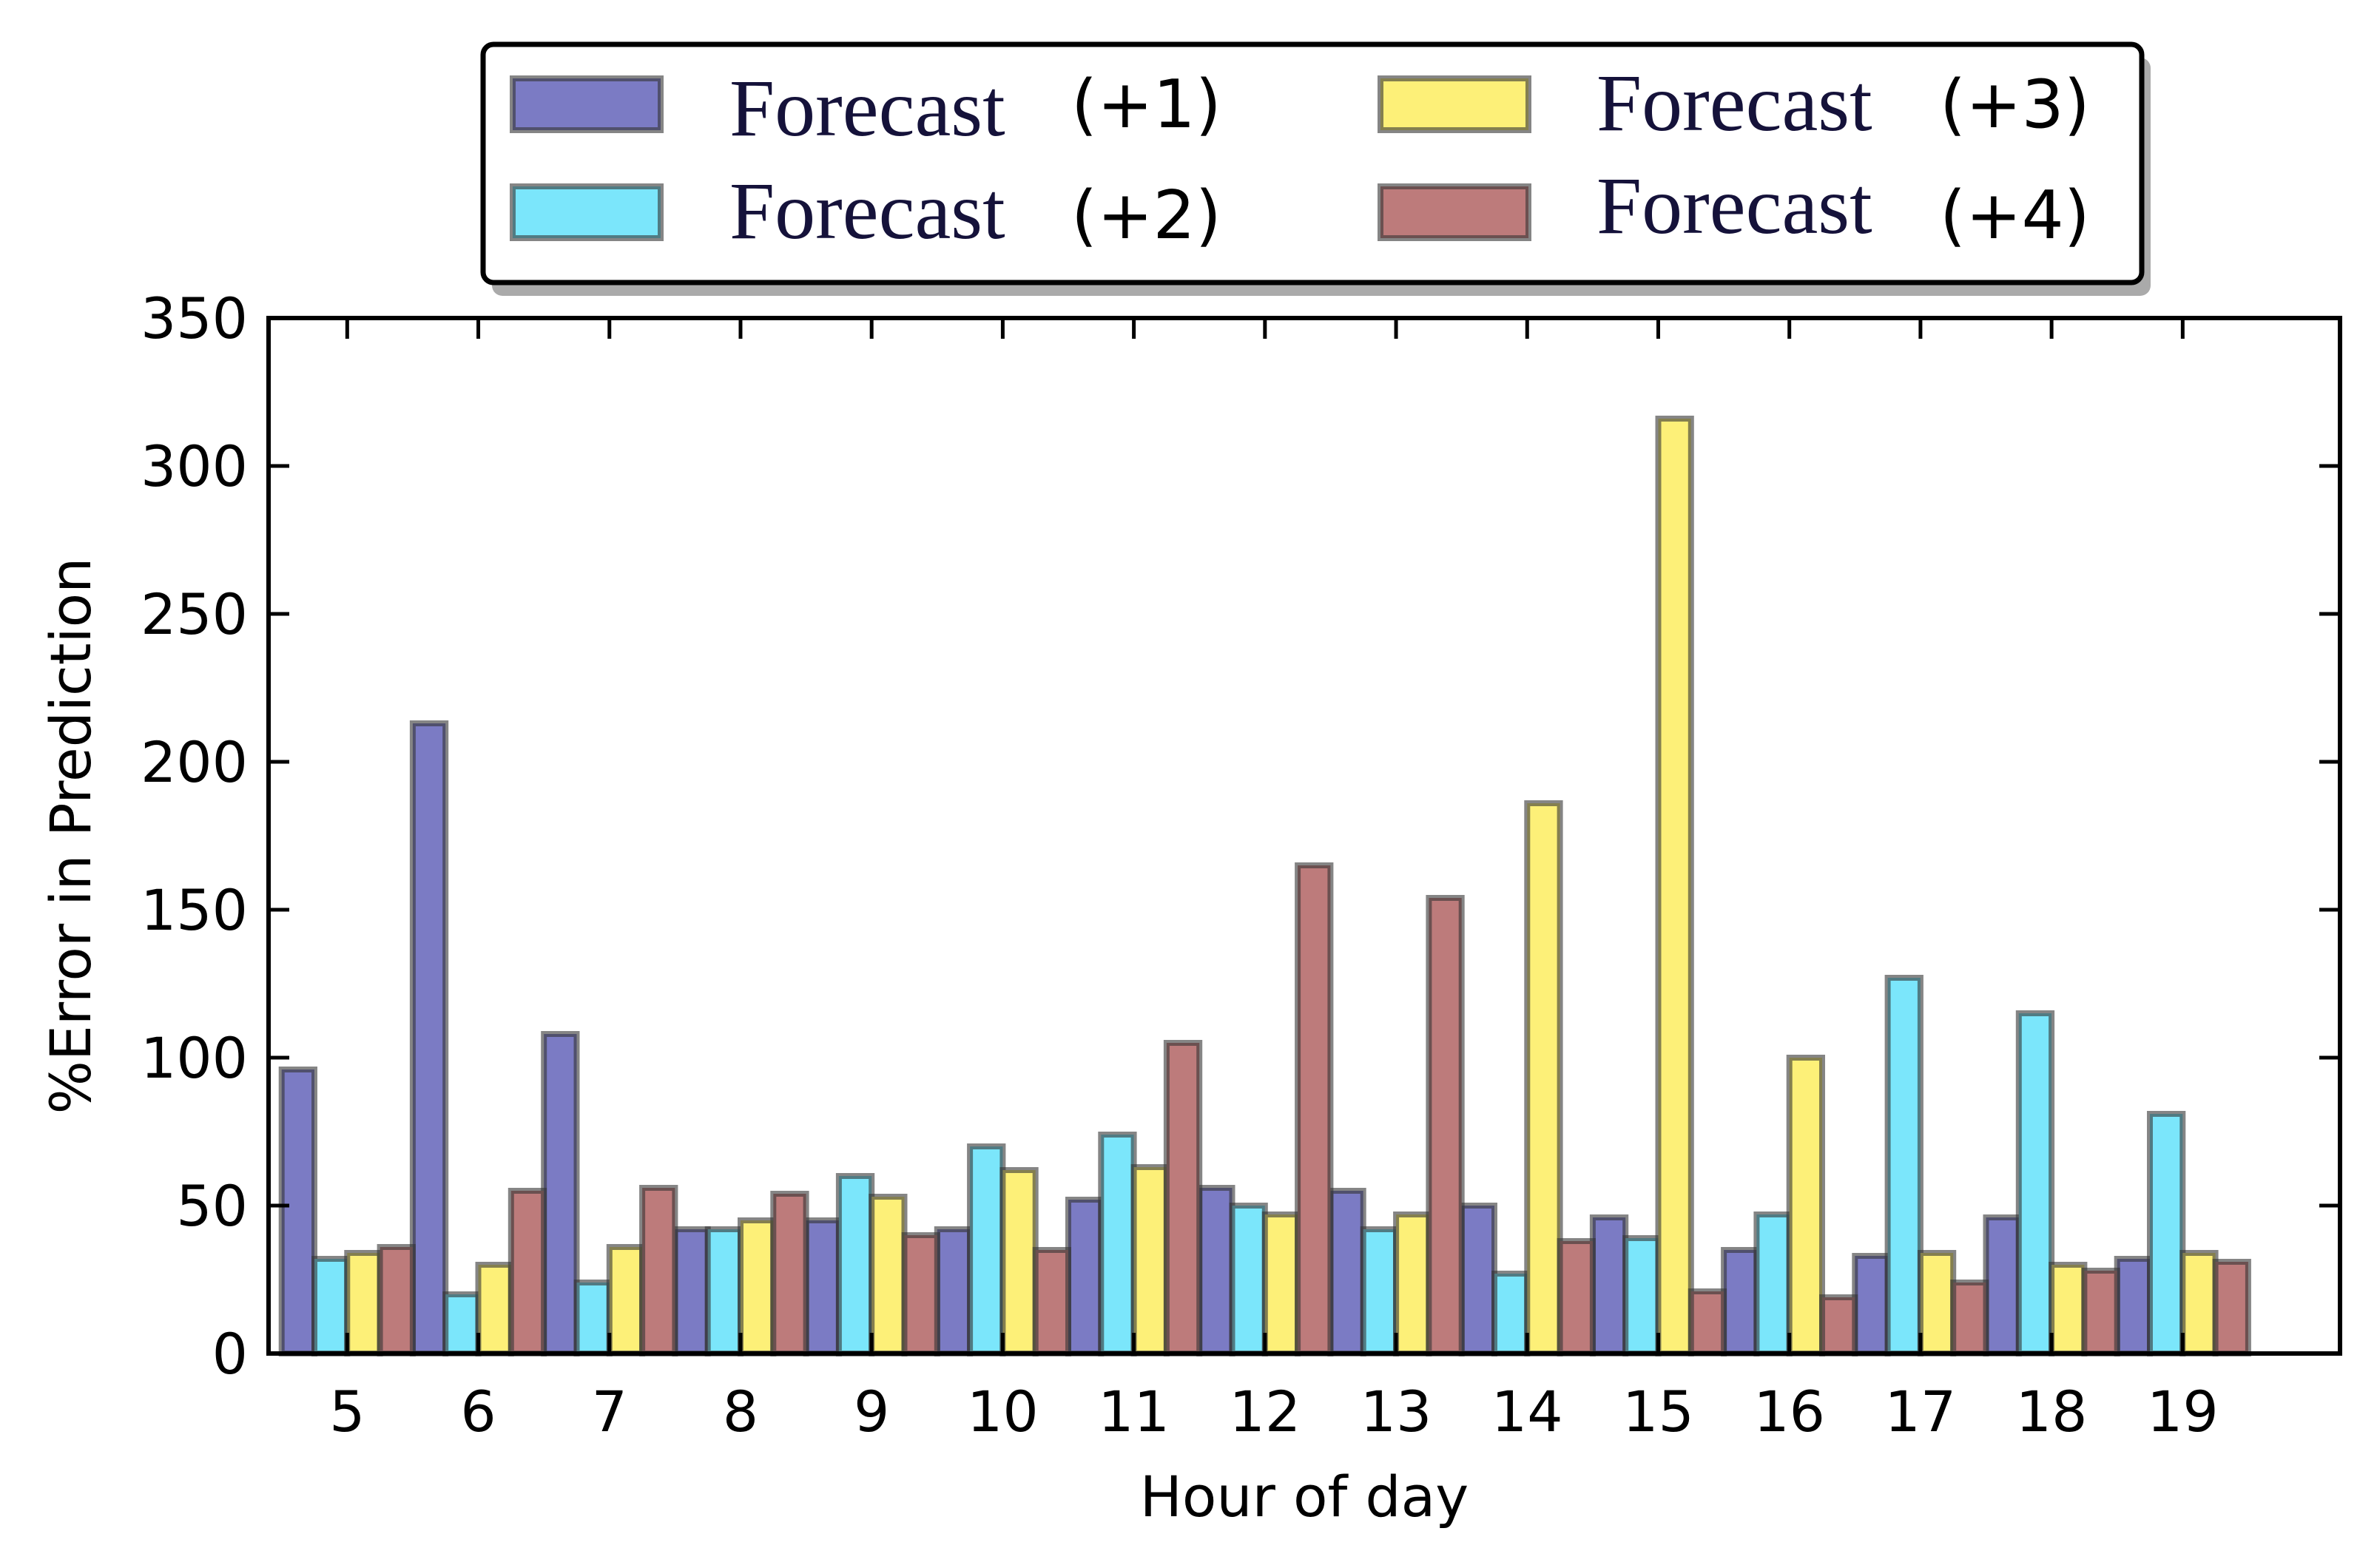 The height and width of the screenshot is (1568, 2377). What do you see at coordinates (1789, 1411) in the screenshot?
I see `x-tick-label: 16` at bounding box center [1789, 1411].